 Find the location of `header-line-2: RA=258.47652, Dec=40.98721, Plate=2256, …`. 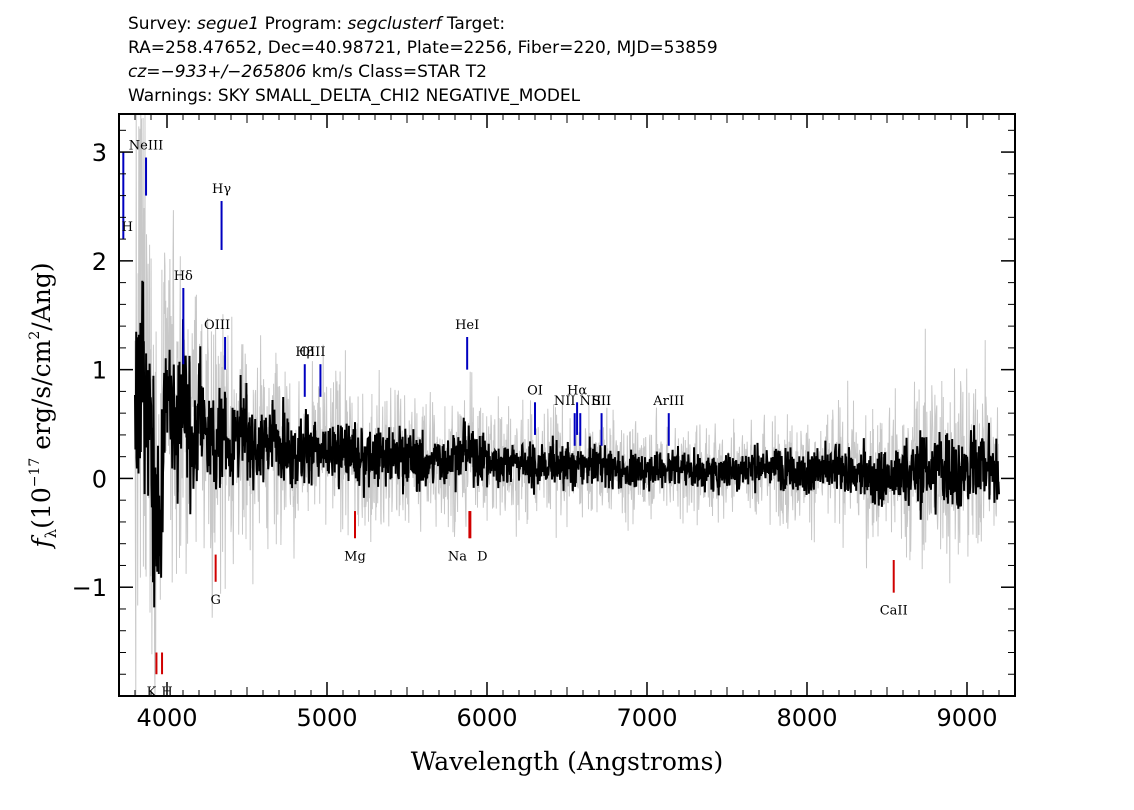

header-line-2: RA=258.47652, Dec=40.98721, Plate=2256, … is located at coordinates (423, 48).